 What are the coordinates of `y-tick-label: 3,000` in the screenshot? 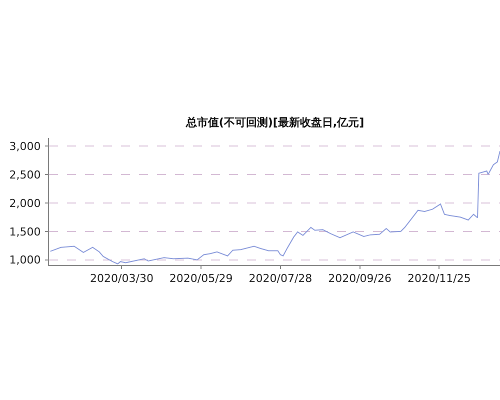 It's located at (25, 146).